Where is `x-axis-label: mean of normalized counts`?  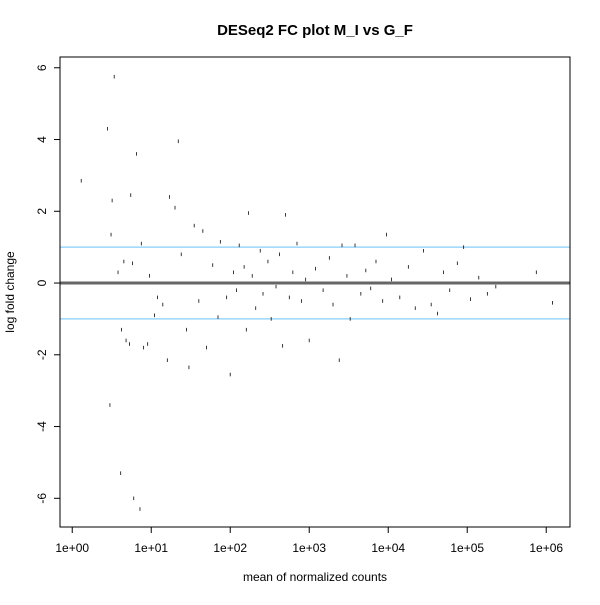
x-axis-label: mean of normalized counts is located at coordinates (315, 577).